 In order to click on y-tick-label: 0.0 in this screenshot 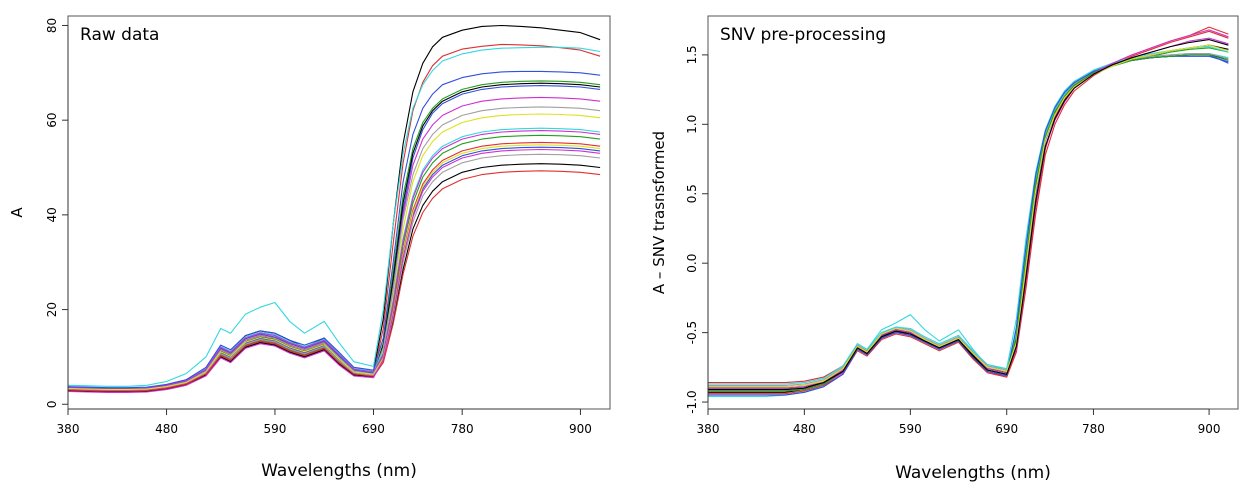, I will do `click(692, 263)`.